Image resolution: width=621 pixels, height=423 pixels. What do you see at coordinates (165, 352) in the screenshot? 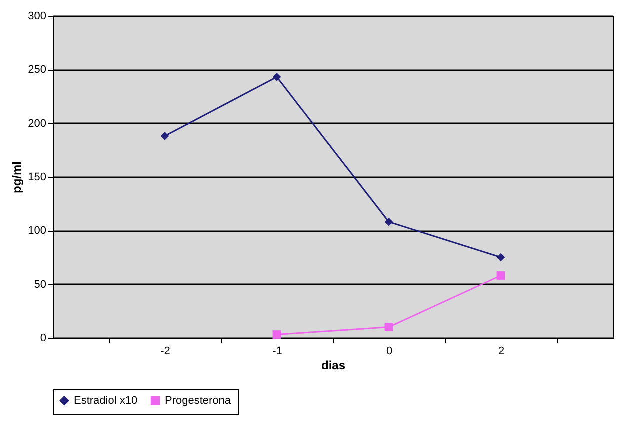
I see `x-tick-label: -2` at bounding box center [165, 352].